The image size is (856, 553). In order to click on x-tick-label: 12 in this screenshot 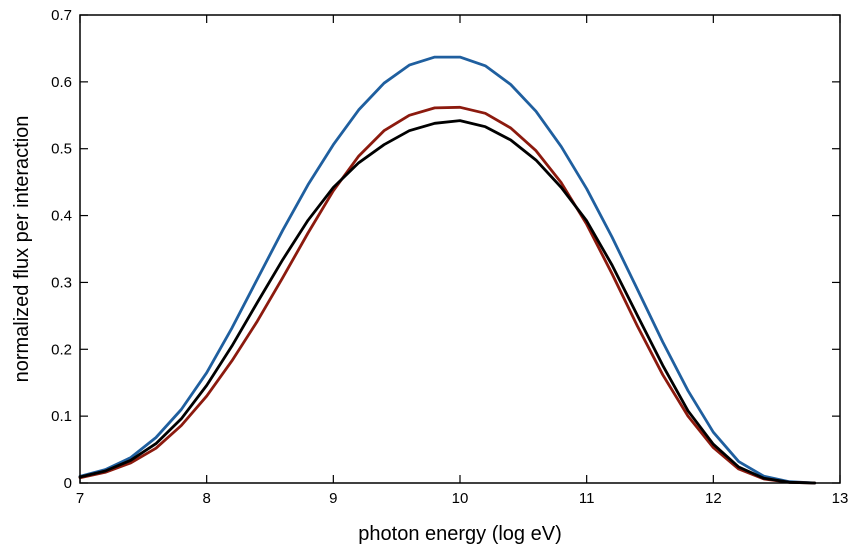, I will do `click(713, 498)`.